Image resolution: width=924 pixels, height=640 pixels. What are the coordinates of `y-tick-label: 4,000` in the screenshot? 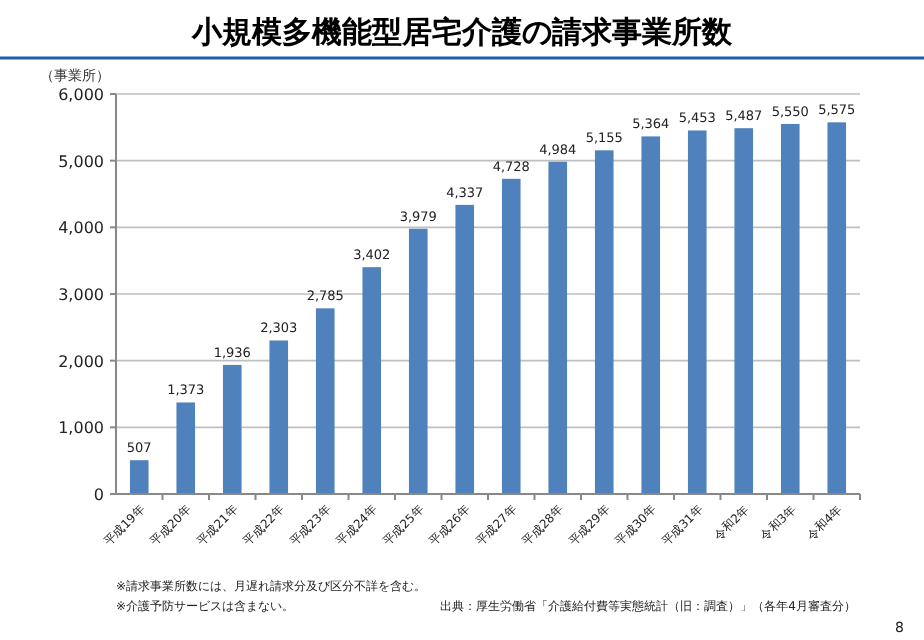 It's located at (81, 228).